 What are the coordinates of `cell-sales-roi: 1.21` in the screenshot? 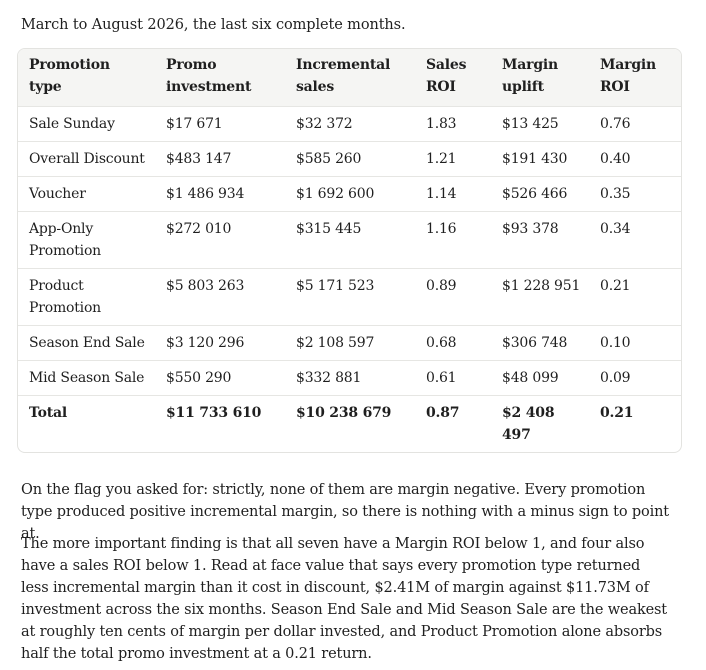 It's located at (453, 159).